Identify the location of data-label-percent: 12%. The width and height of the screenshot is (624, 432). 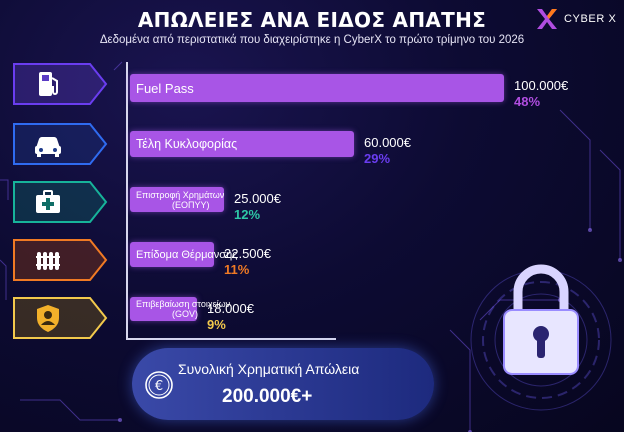
(247, 214).